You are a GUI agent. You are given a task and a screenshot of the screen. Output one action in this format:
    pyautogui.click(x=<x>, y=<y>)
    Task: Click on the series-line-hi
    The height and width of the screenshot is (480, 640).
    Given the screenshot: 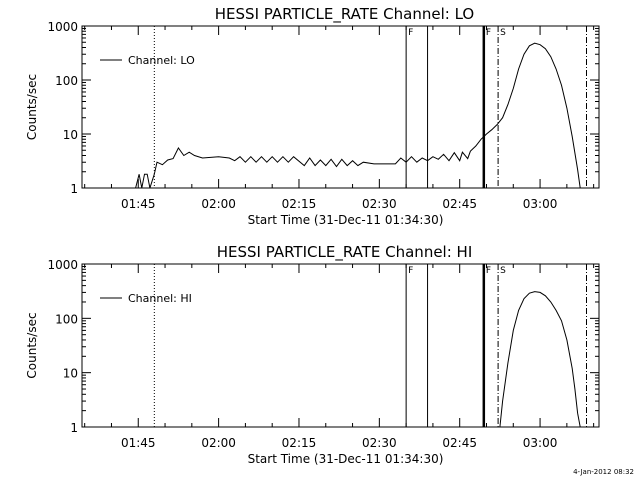 What is the action you would take?
    pyautogui.click(x=539, y=359)
    